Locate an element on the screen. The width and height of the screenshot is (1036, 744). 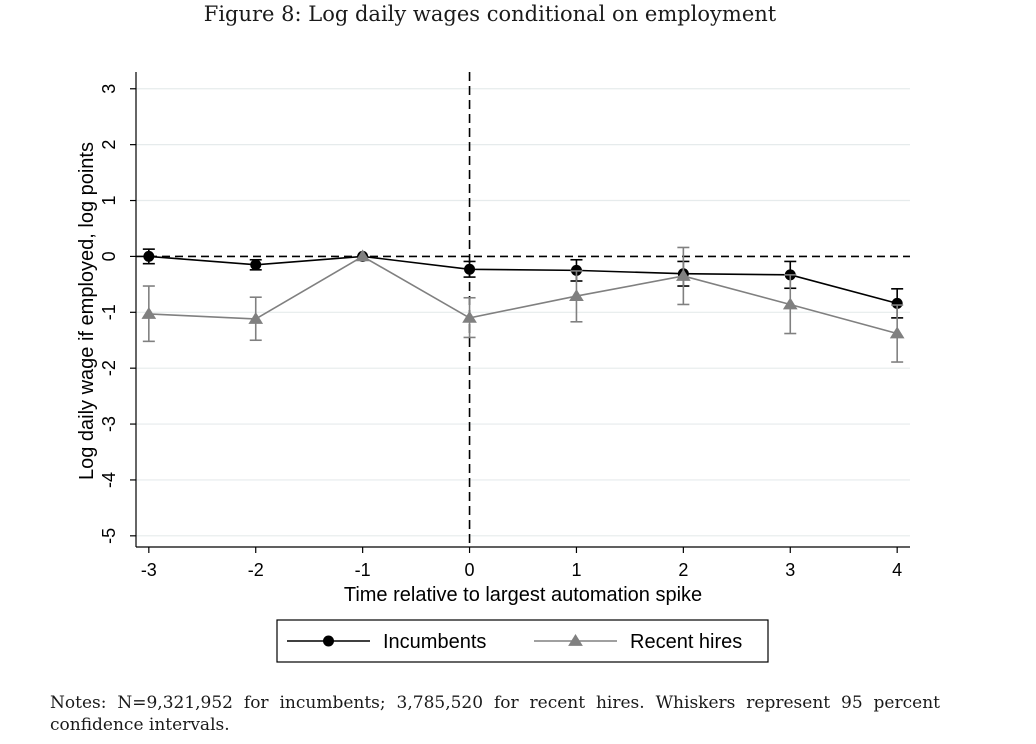
y-tick-label: -2 is located at coordinates (109, 368).